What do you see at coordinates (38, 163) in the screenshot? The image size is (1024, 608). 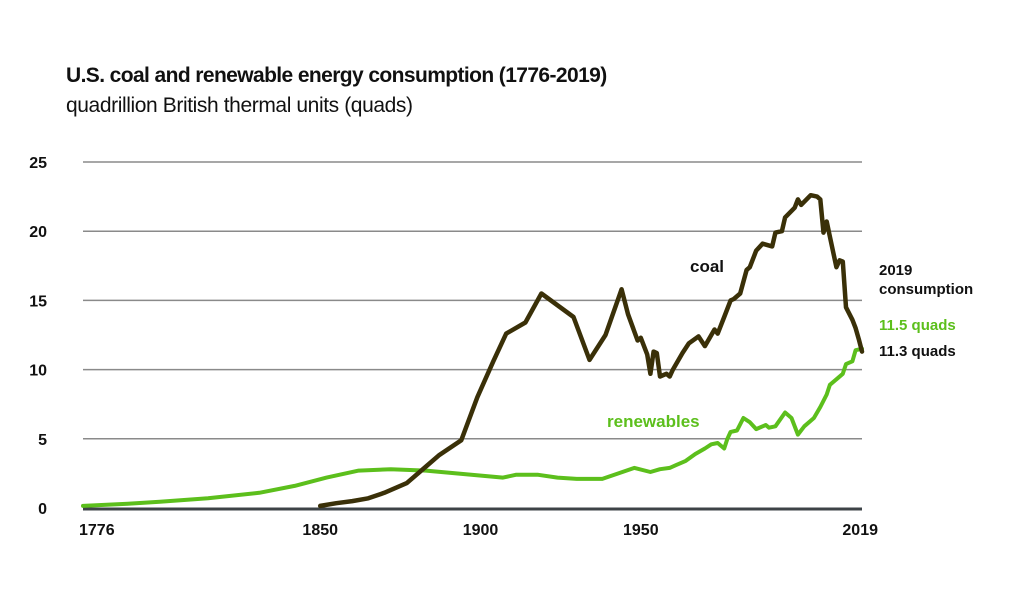 I see `y-tick-label: 25` at bounding box center [38, 163].